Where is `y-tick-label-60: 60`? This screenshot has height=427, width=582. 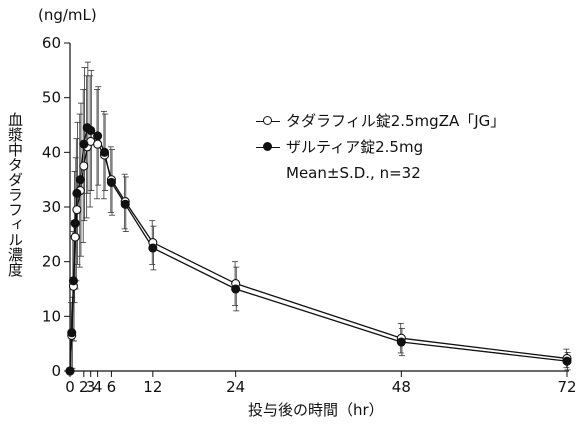 y-tick-label-60: 60 is located at coordinates (51, 43).